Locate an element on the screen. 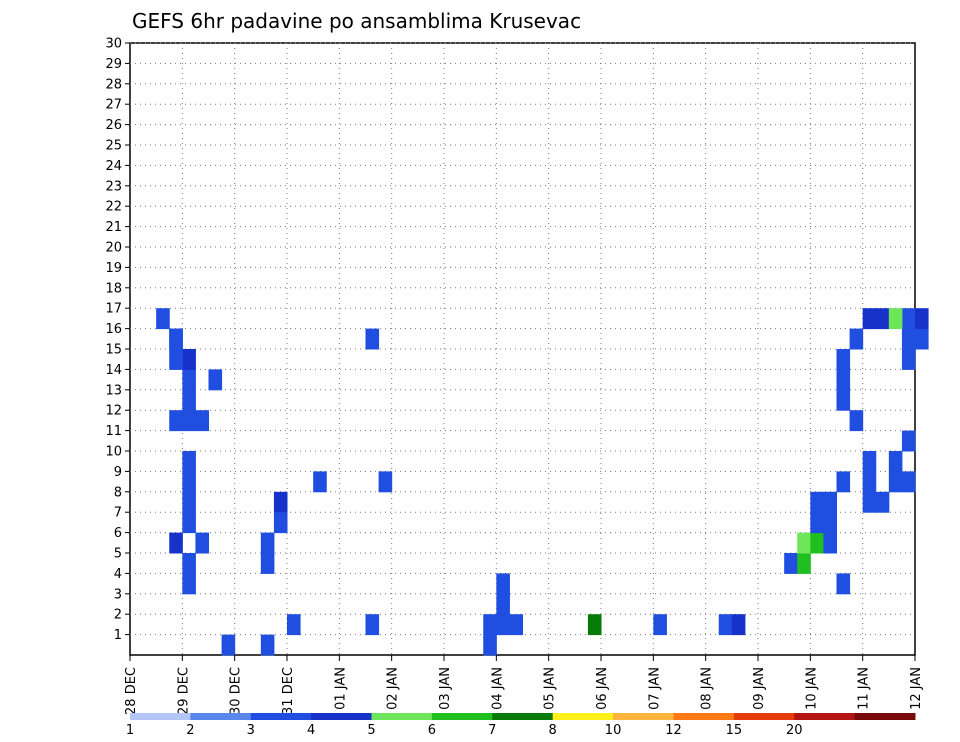 The height and width of the screenshot is (742, 960). y-tick-label: 12 is located at coordinates (113, 411).